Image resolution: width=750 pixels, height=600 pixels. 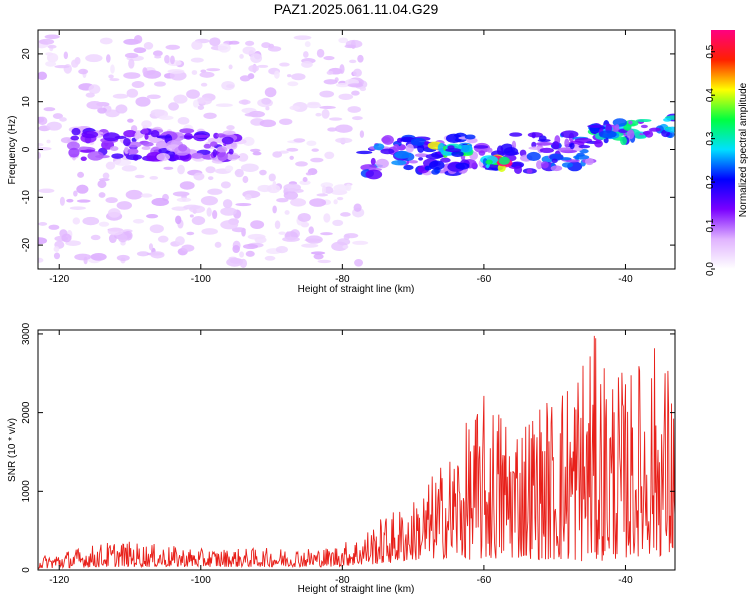 What do you see at coordinates (26, 491) in the screenshot?
I see `y-tick-label: 1000` at bounding box center [26, 491].